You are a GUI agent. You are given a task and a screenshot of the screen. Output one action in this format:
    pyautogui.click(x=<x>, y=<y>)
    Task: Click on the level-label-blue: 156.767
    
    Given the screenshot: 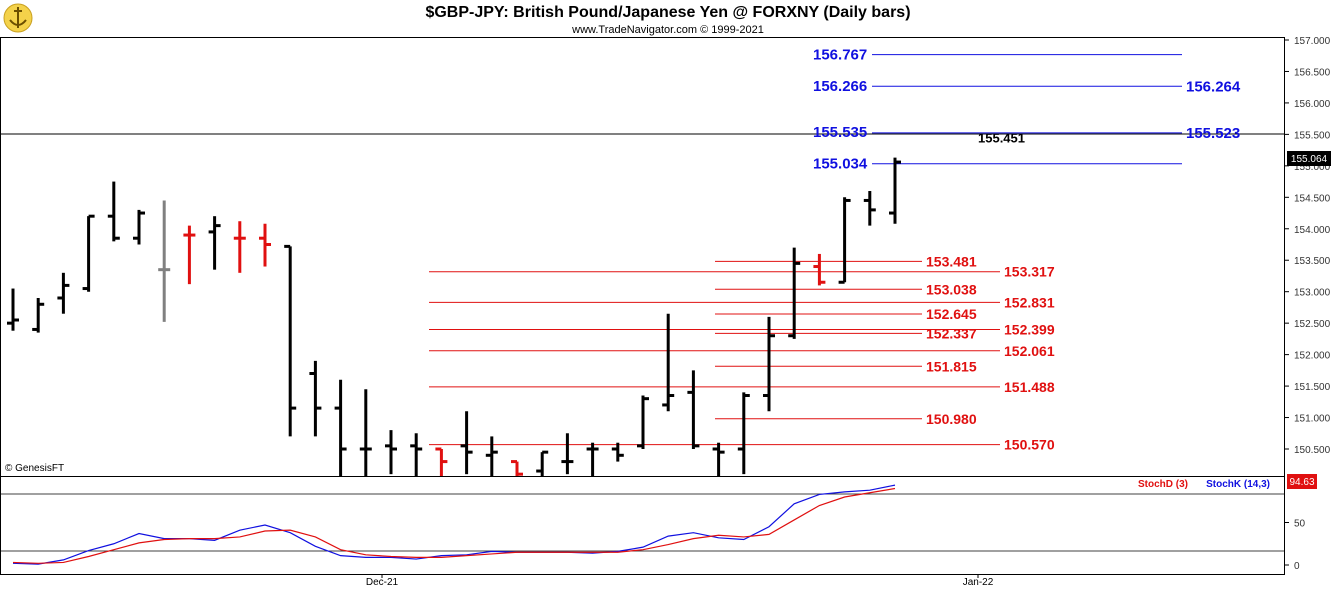 What is the action you would take?
    pyautogui.click(x=840, y=55)
    